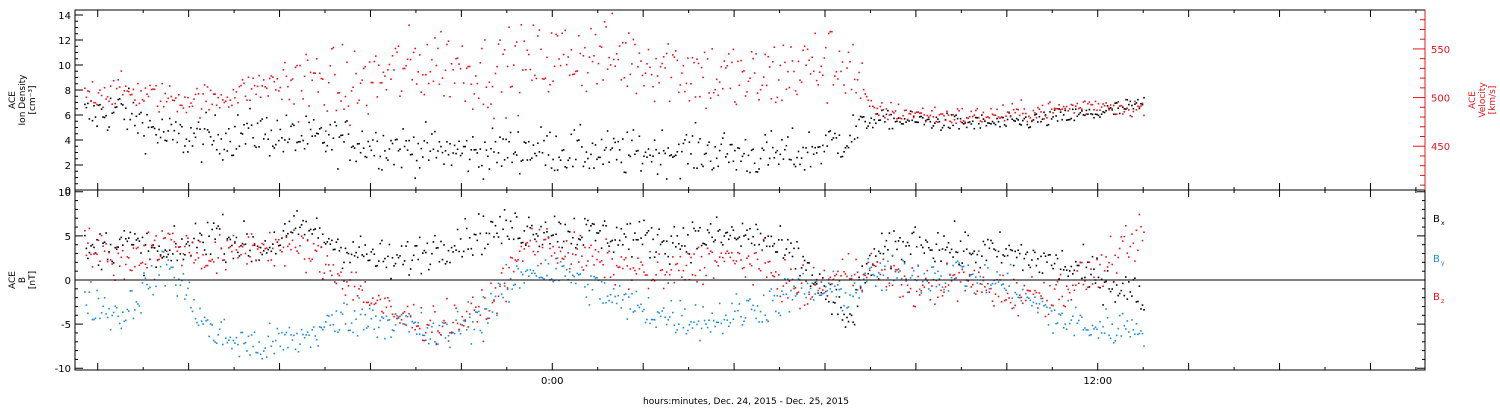 The width and height of the screenshot is (1500, 410). Describe the element at coordinates (1436, 219) in the screenshot. I see `legend-bx: B` at that location.